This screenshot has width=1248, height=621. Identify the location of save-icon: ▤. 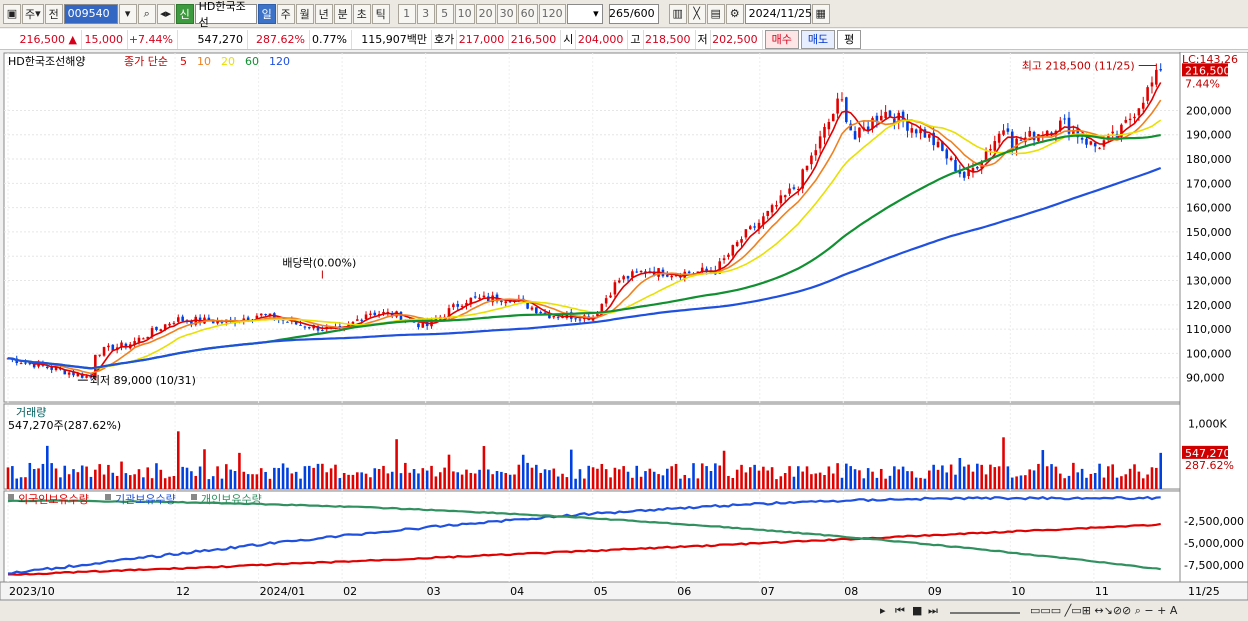
(715, 13).